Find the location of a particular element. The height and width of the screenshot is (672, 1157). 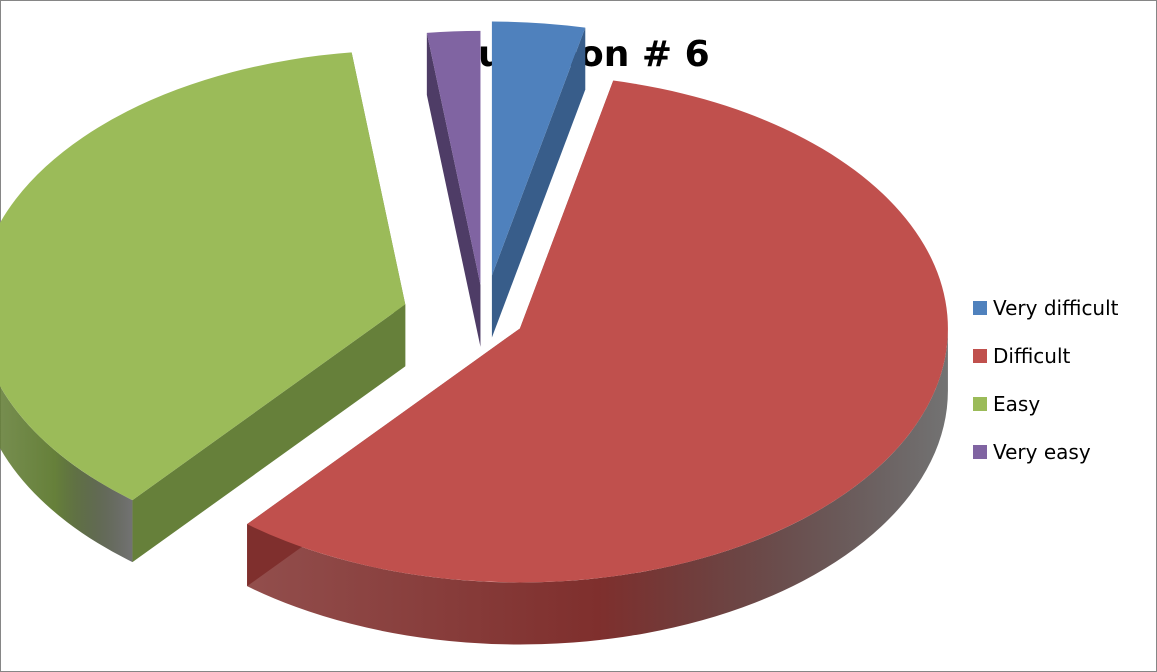

chart-legend: Very difficult Difficult Easy Very easy is located at coordinates (1046, 388).